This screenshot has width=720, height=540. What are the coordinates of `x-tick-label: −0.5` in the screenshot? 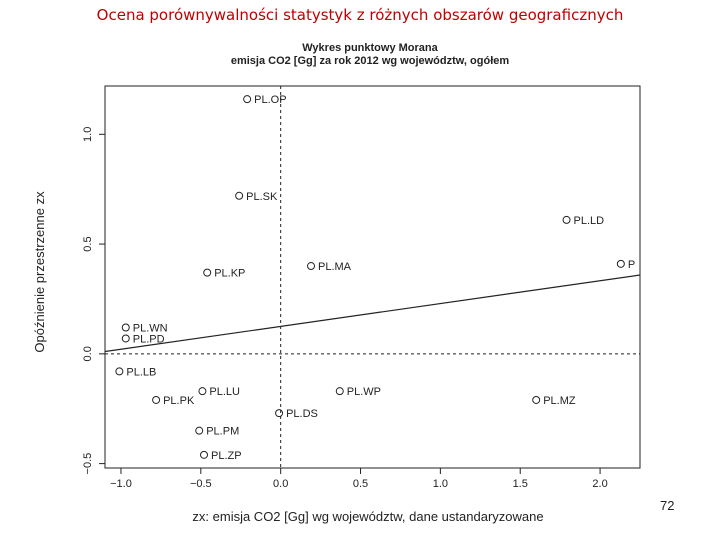 It's located at (201, 484).